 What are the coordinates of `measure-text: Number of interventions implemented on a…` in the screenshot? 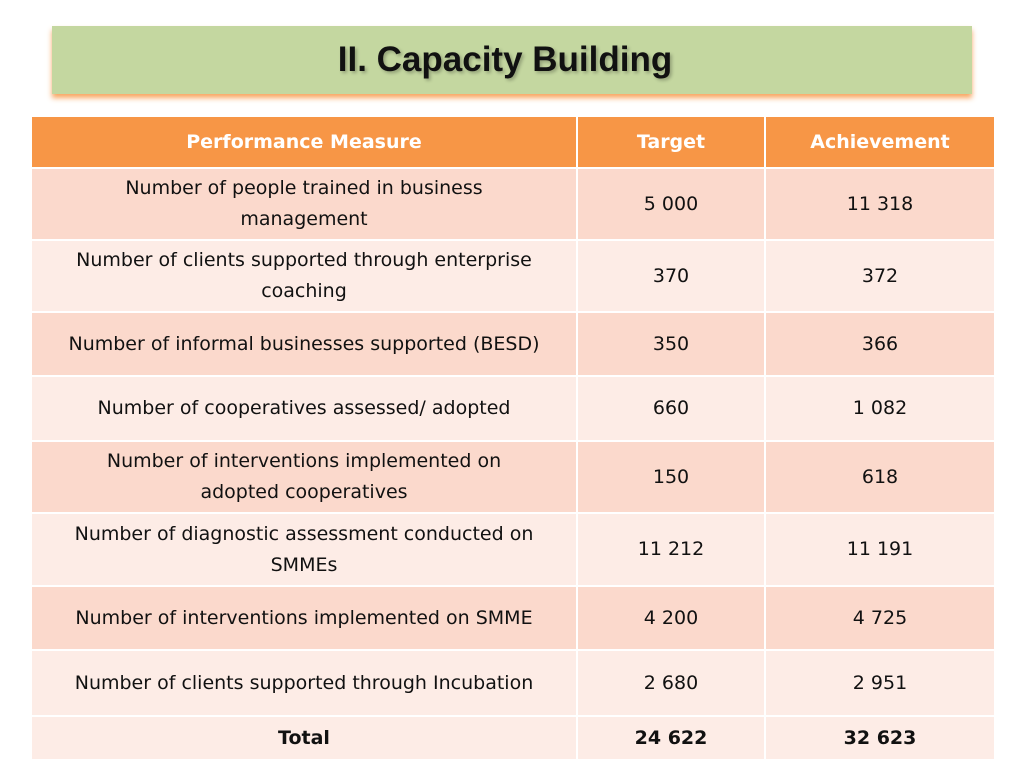 It's located at (304, 476).